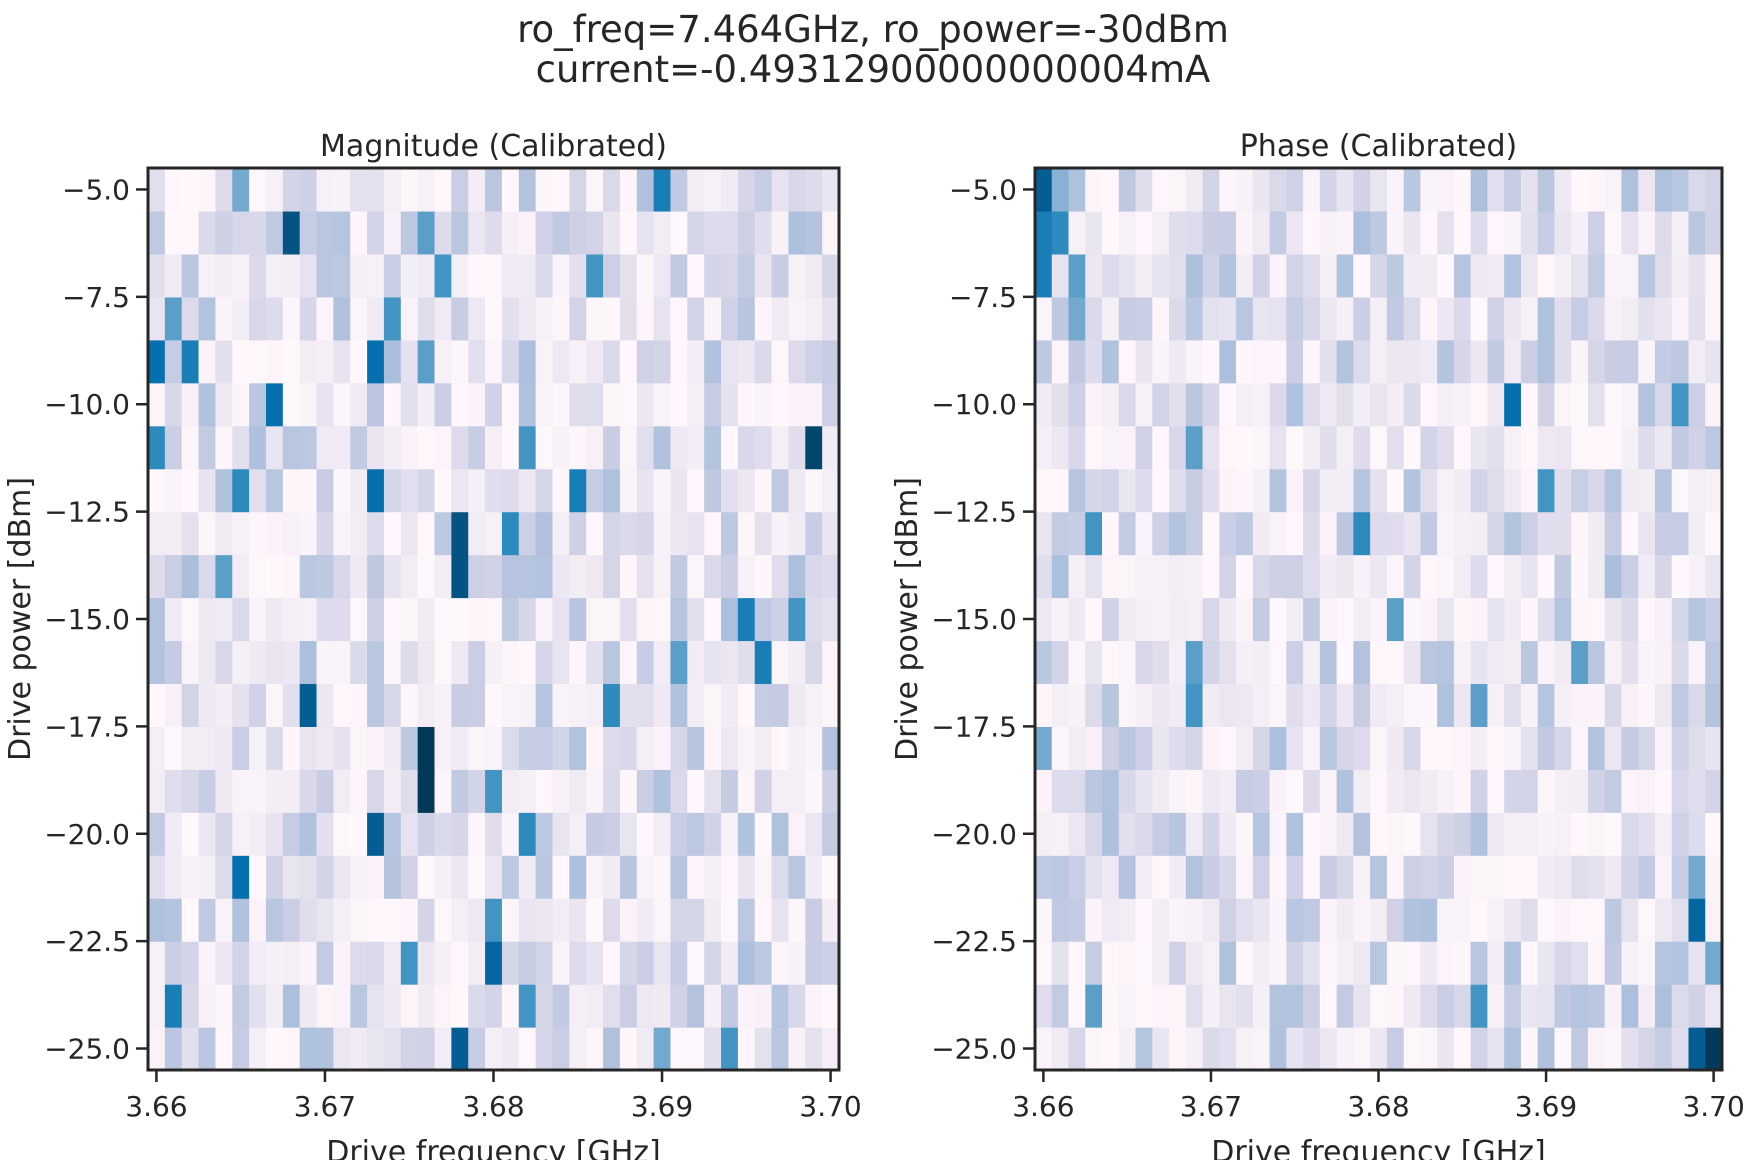 Image resolution: width=1747 pixels, height=1160 pixels. What do you see at coordinates (974, 726) in the screenshot?
I see `y-tick-label: −17.5` at bounding box center [974, 726].